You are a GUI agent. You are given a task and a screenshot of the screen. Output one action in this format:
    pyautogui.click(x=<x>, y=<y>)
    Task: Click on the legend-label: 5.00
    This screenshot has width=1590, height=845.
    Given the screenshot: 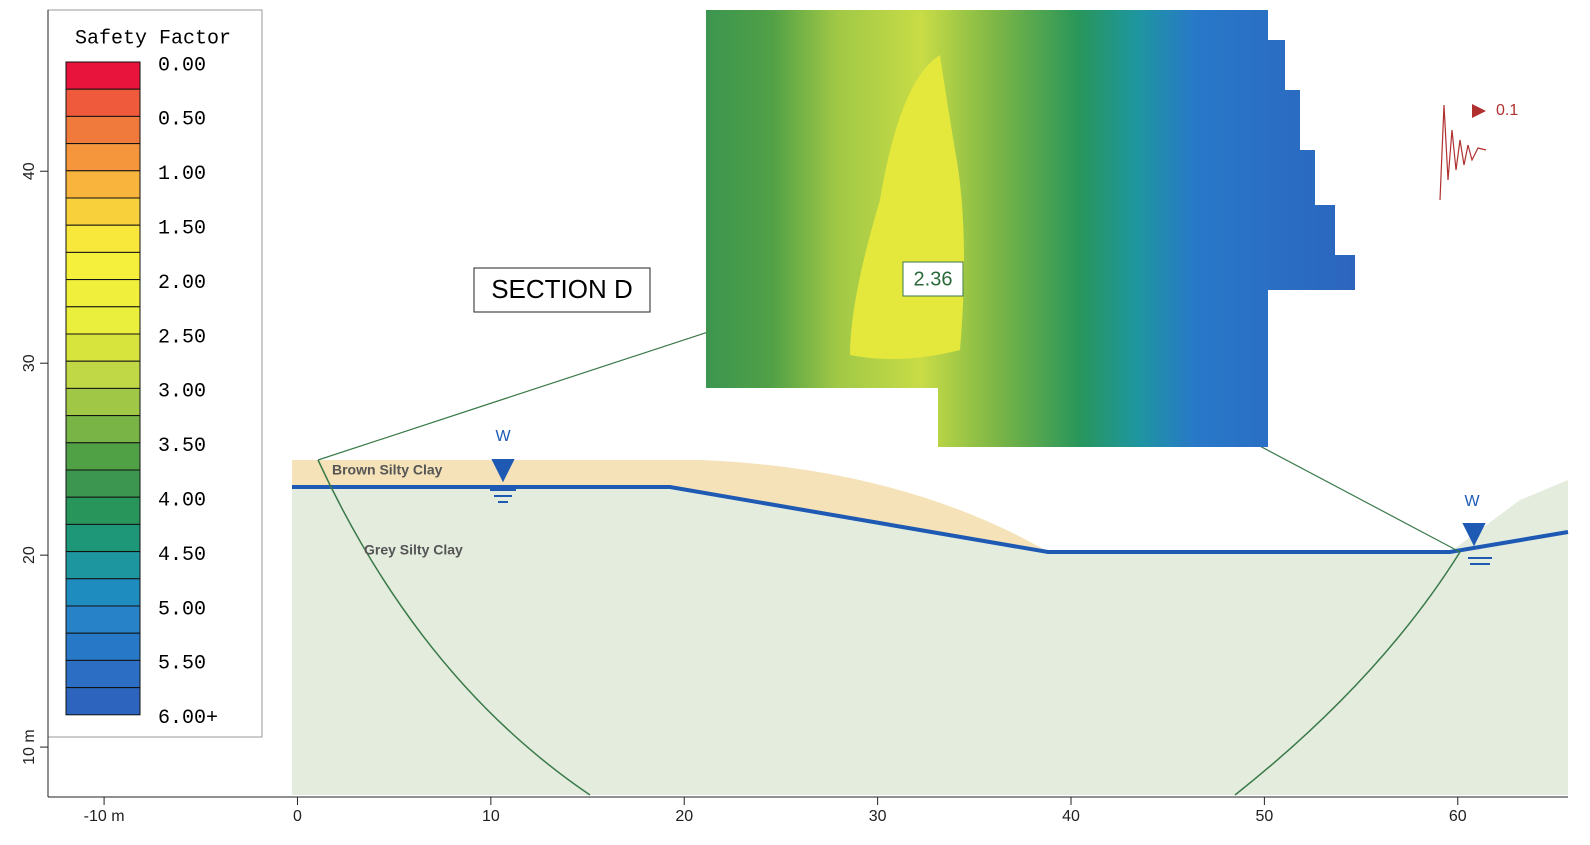 What is the action you would take?
    pyautogui.click(x=182, y=609)
    